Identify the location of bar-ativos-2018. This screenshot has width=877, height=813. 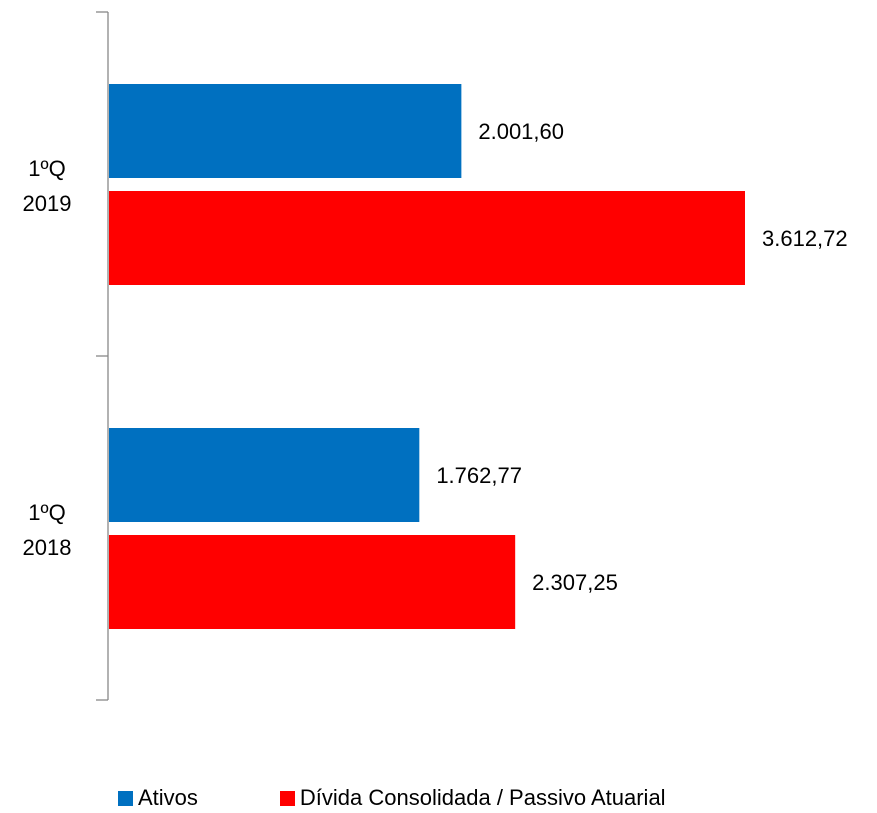
(264, 475).